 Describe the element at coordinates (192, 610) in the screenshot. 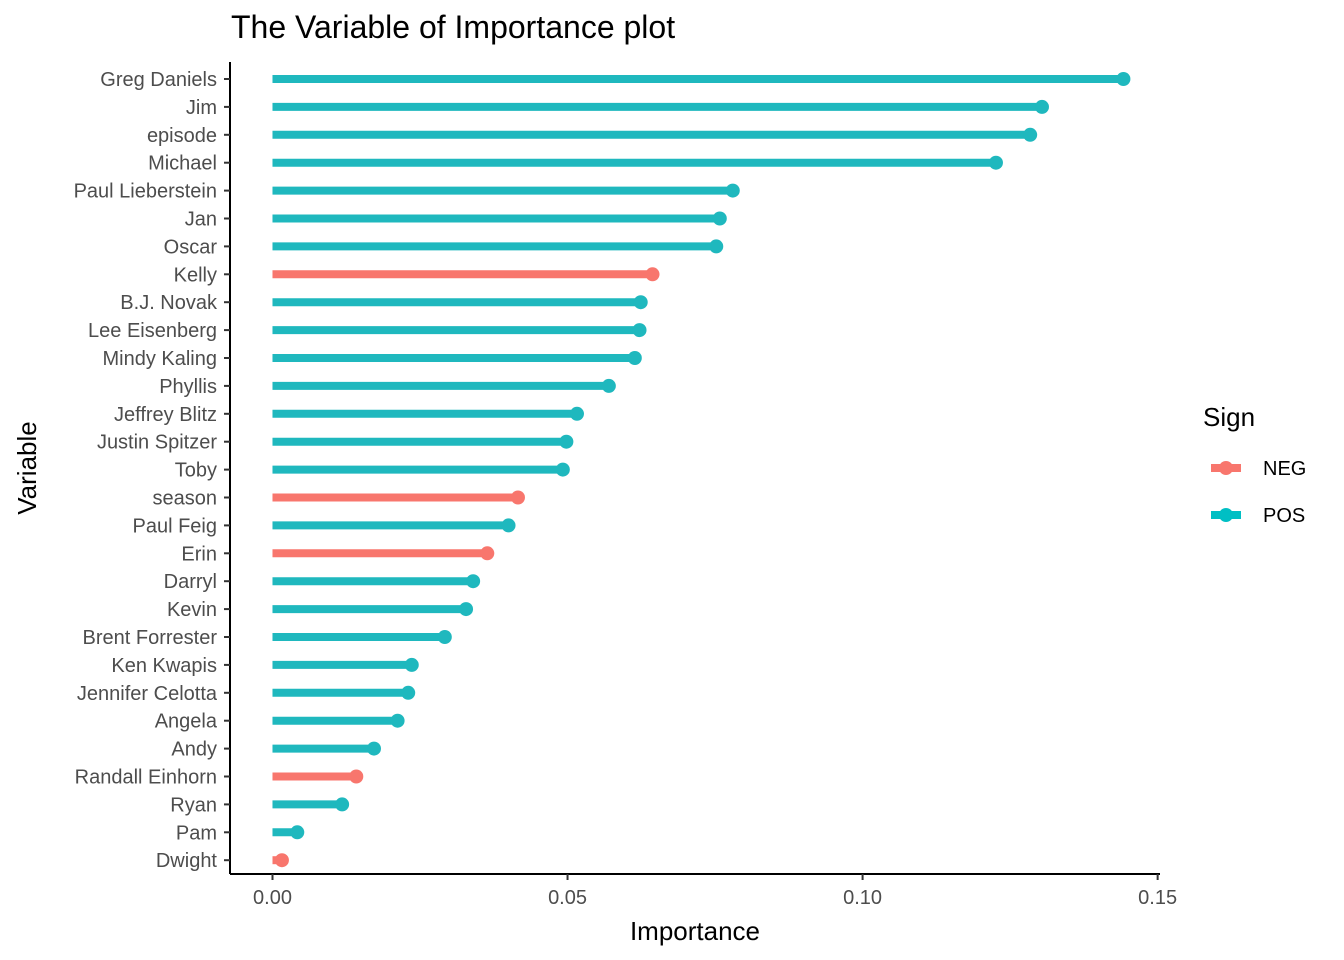

I see `y-tick-label: Kevin` at that location.